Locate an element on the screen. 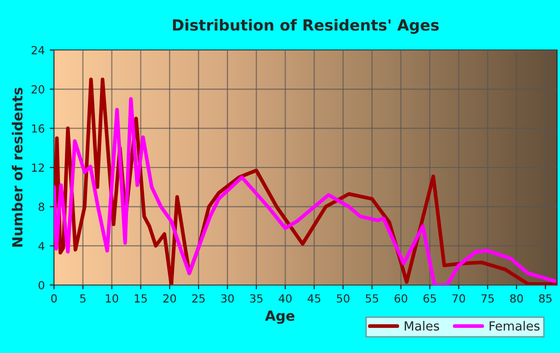 This screenshot has height=353, width=560. x-tick-label: 70 is located at coordinates (459, 298).